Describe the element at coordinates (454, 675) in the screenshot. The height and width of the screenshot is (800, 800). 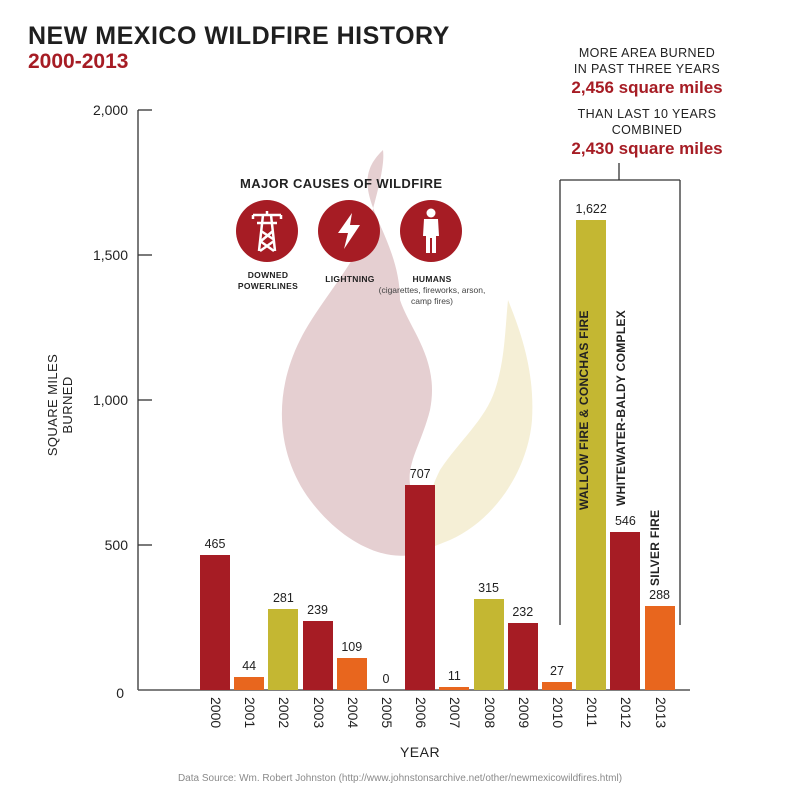
I see `bar-value-label: 11` at that location.